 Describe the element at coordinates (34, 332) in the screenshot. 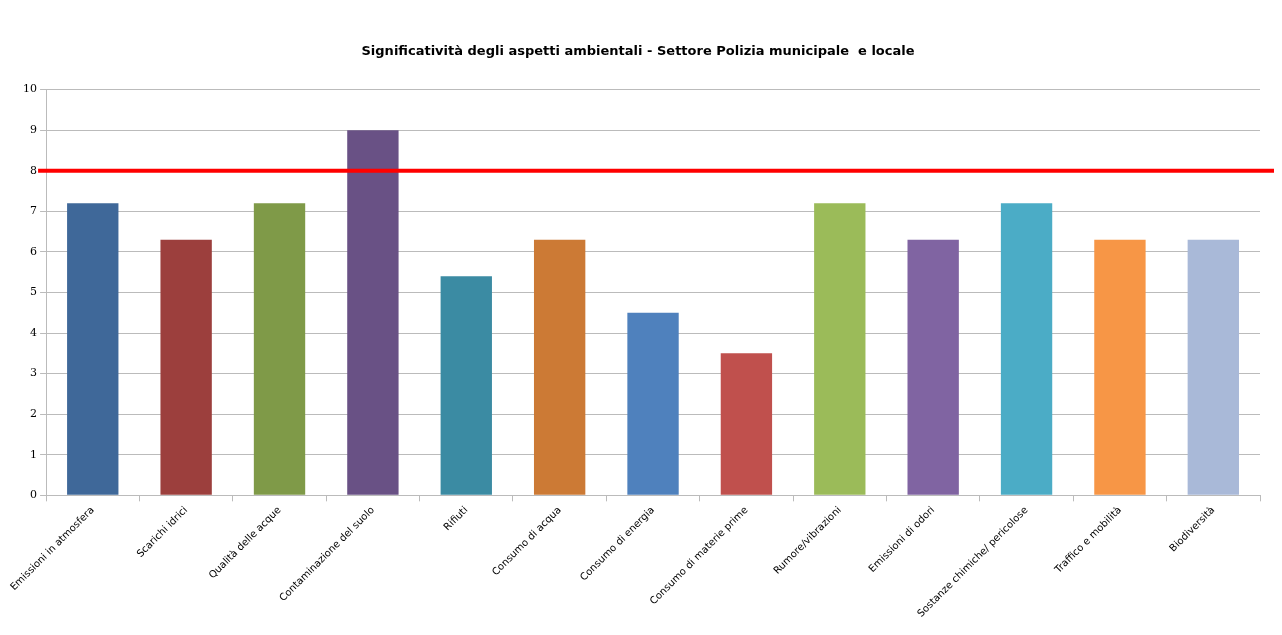

I see `y-tick-label: 4` at that location.